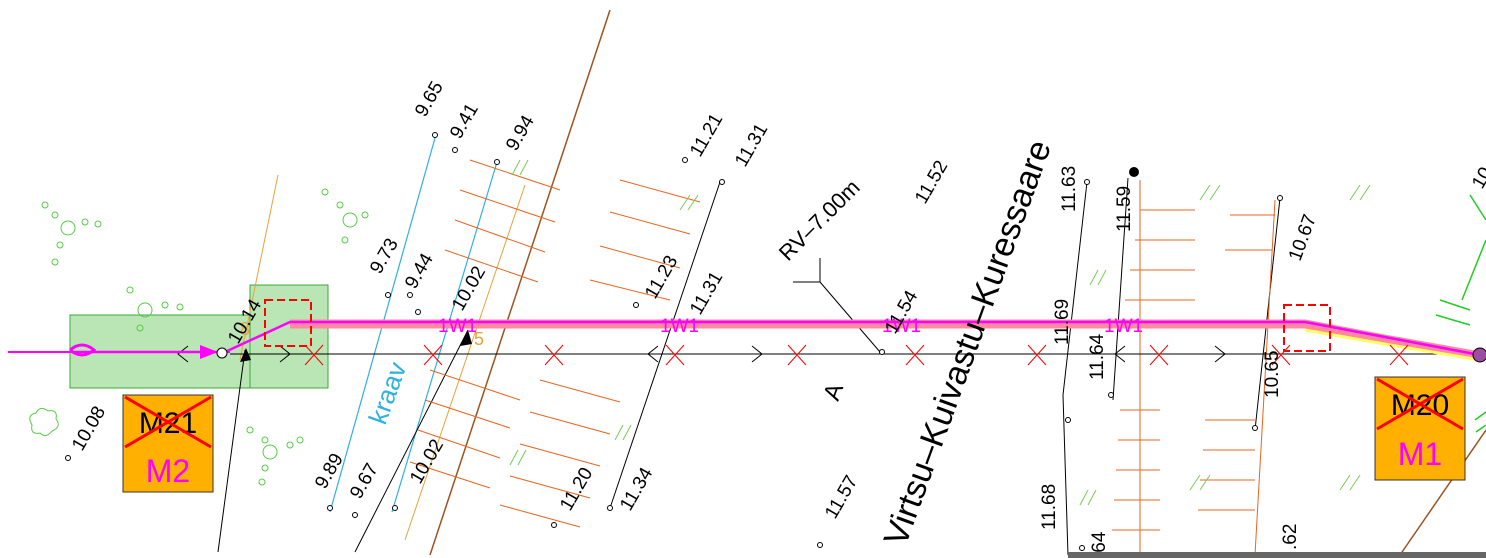 The image size is (1486, 558). I want to click on ditch-line-orange, so click(465, 362).